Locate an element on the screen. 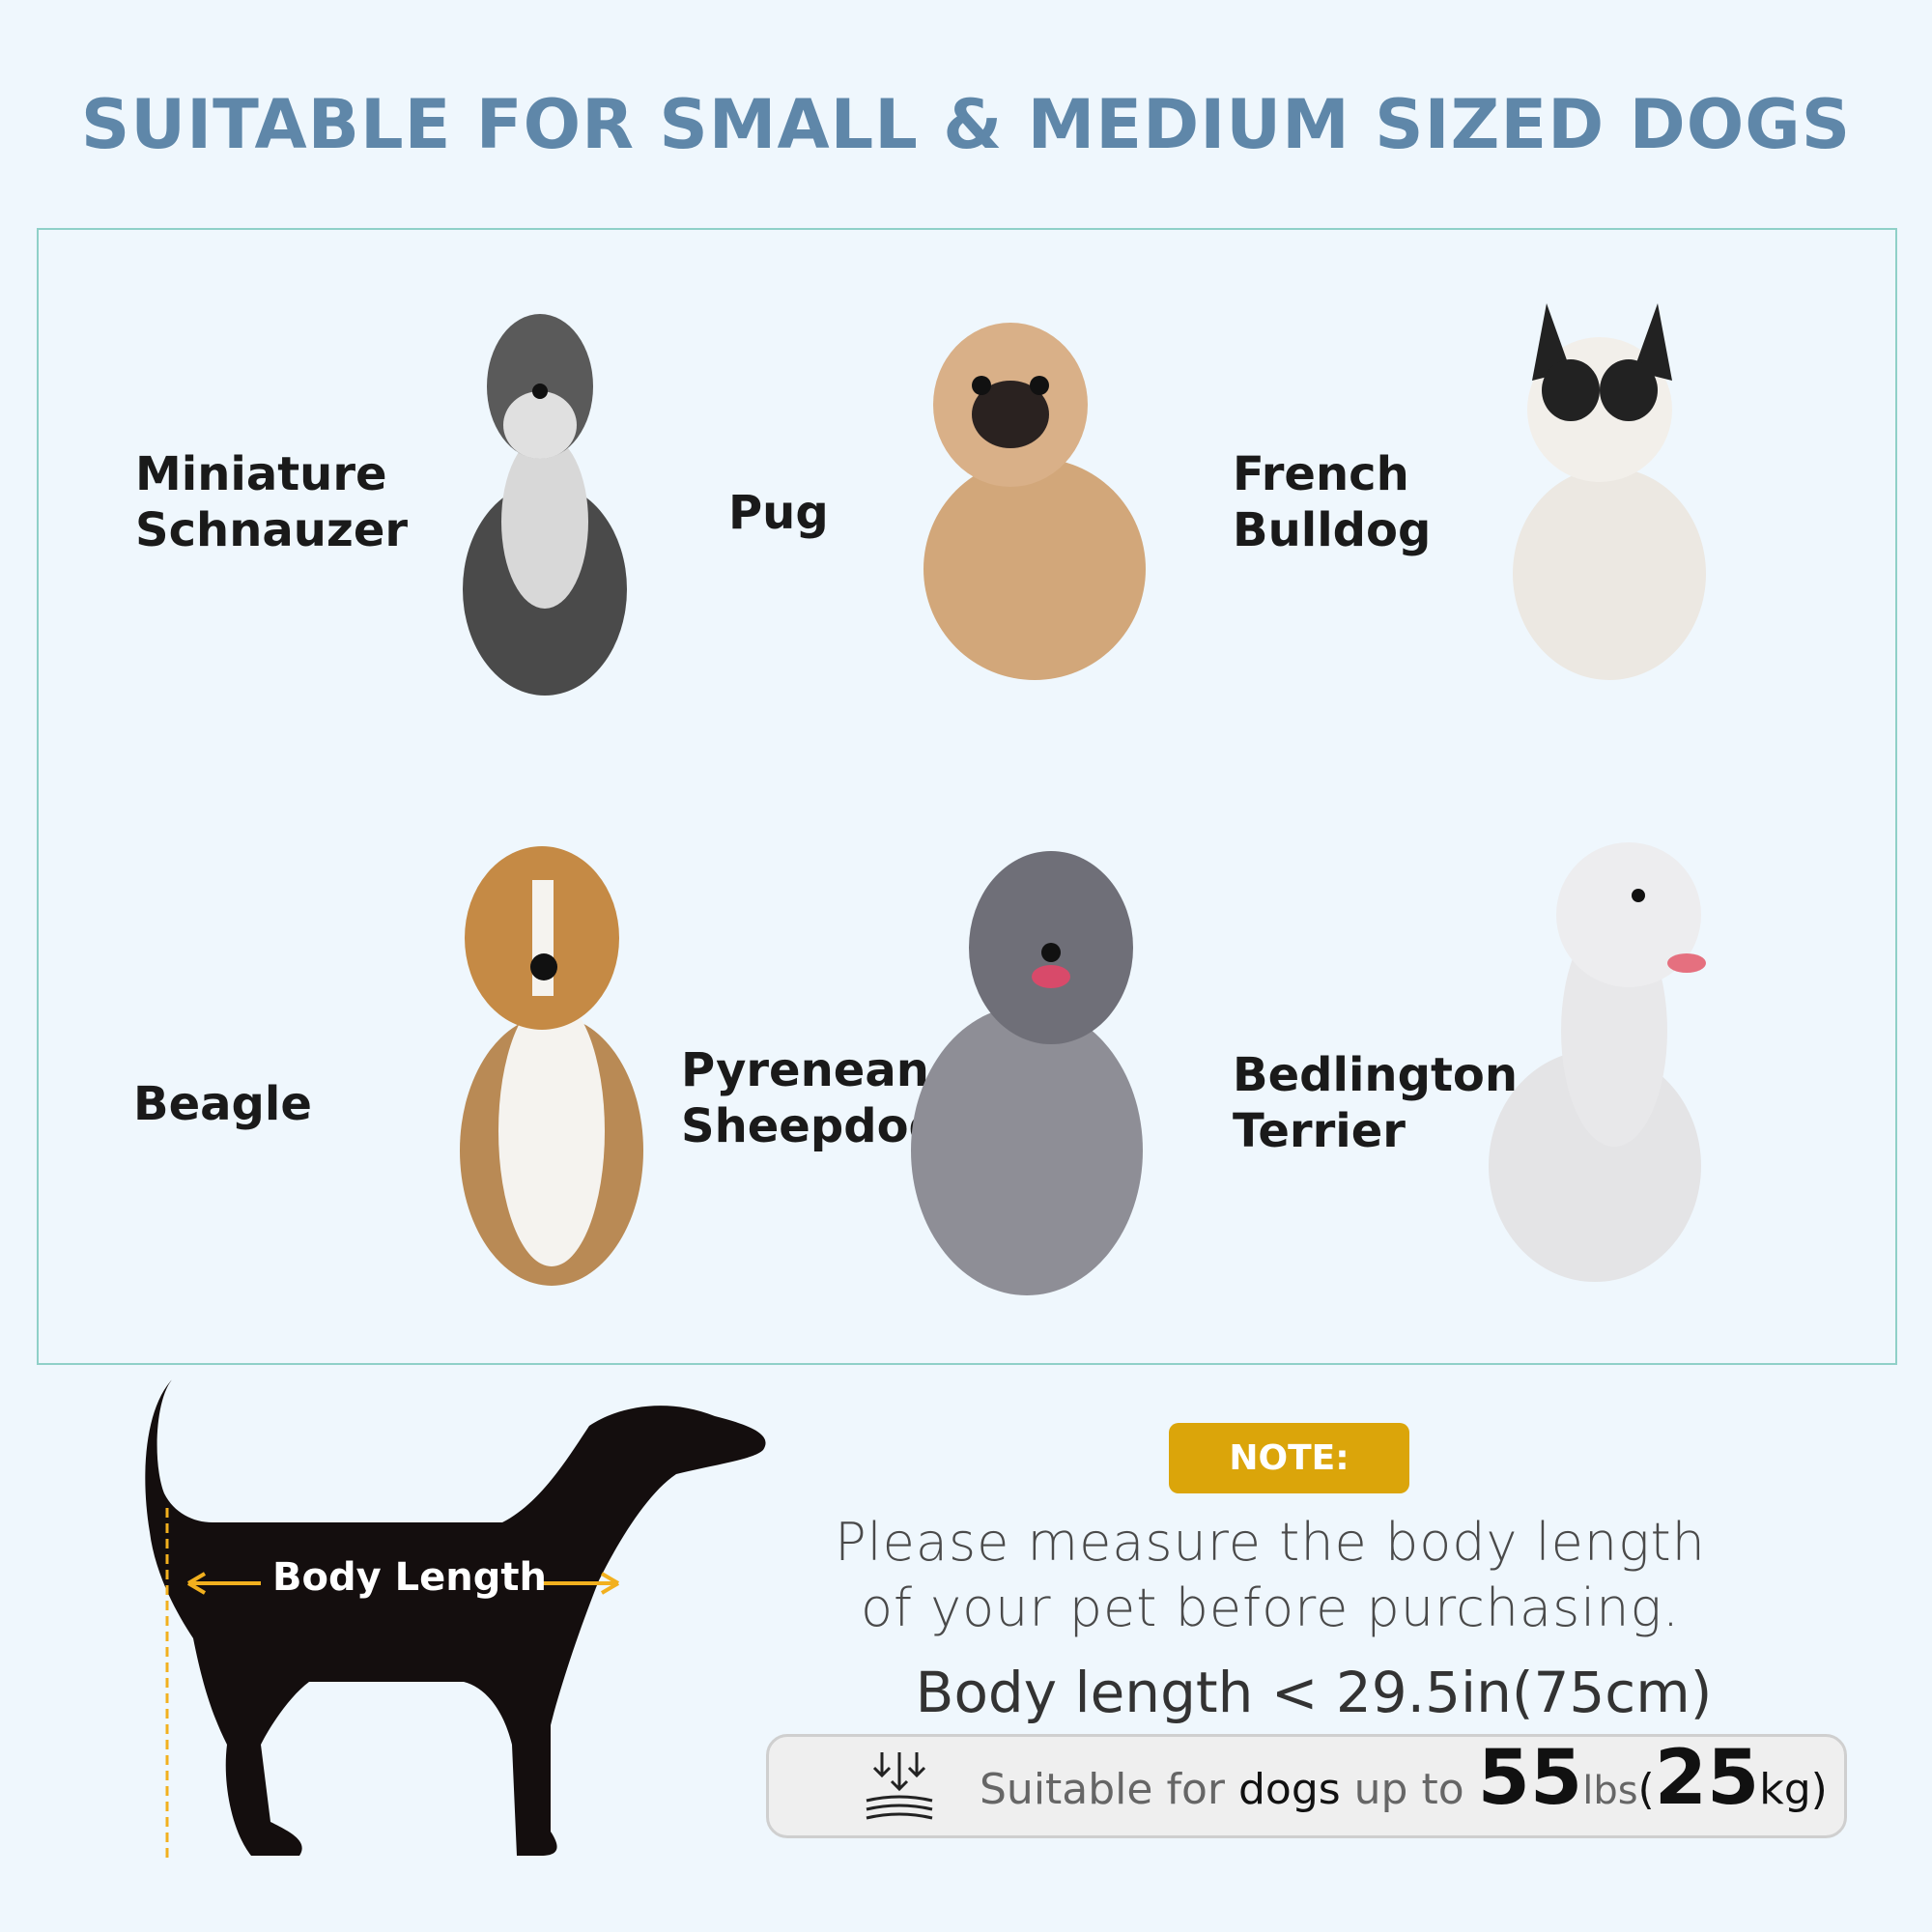  note-badge: NOTE: is located at coordinates (1289, 1458).